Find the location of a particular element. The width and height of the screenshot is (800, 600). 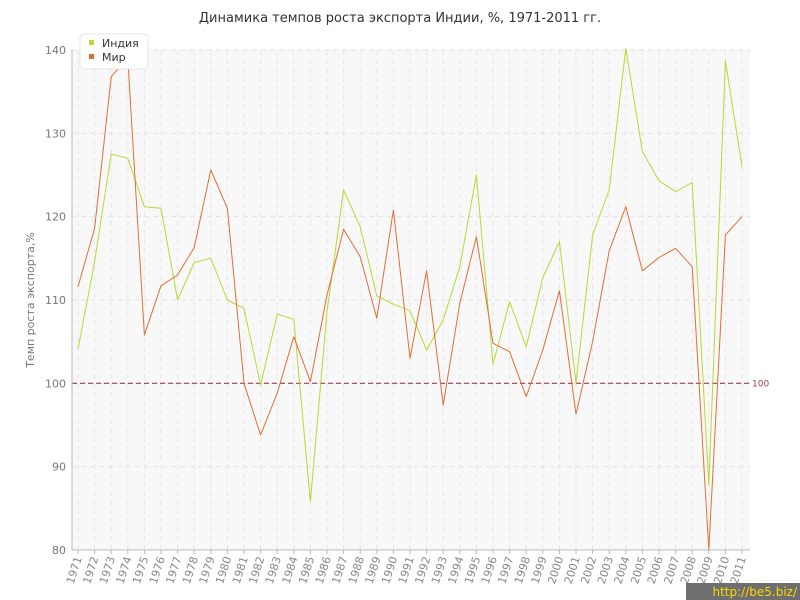

legend-box is located at coordinates (114, 51).